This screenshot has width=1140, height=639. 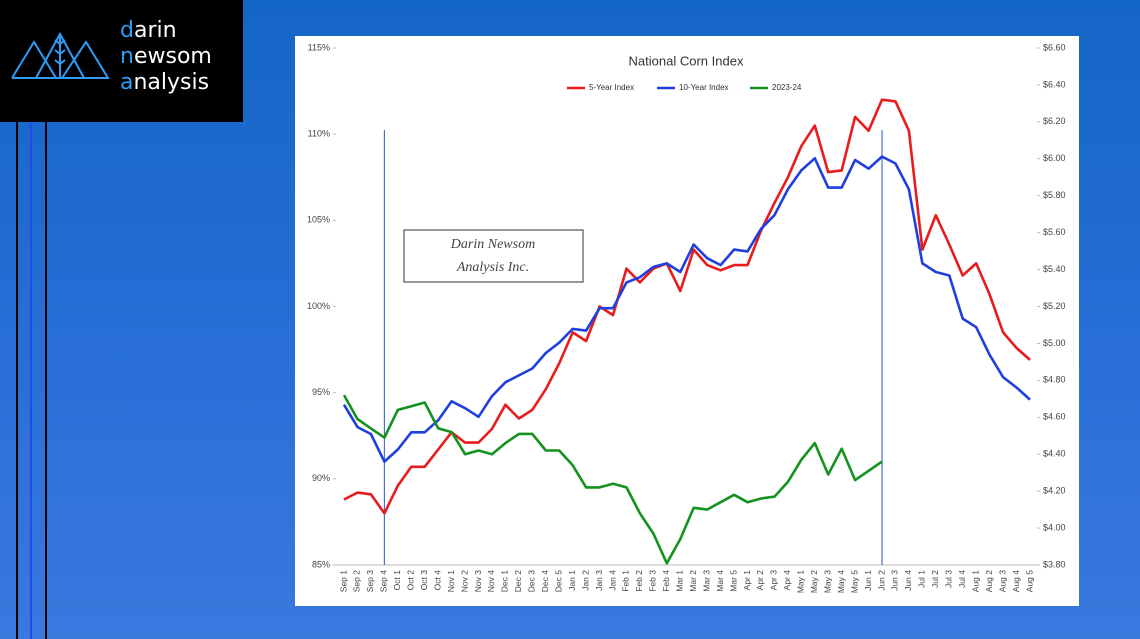 What do you see at coordinates (1054, 121) in the screenshot?
I see `y2-tick-label: $6.20` at bounding box center [1054, 121].